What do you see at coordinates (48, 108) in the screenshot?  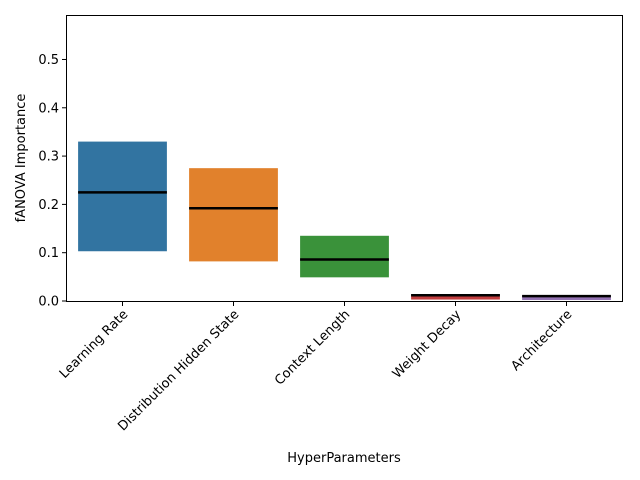 I see `y-tick-label-4: 0.4` at bounding box center [48, 108].